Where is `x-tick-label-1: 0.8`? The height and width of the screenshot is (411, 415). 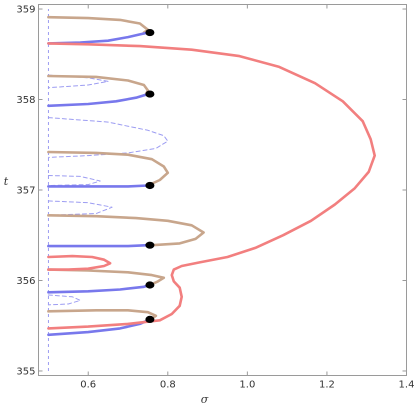
x-tick-label-1: 0.8 is located at coordinates (168, 385).